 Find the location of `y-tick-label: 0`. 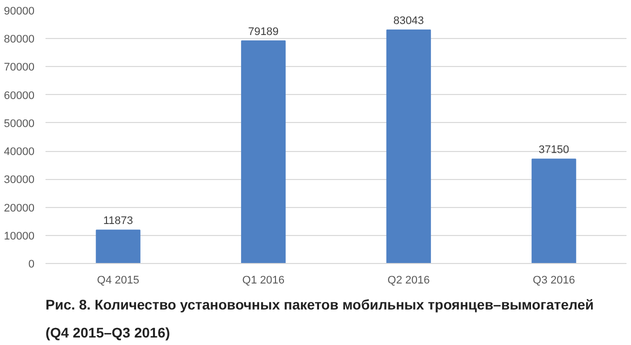

y-tick-label: 0 is located at coordinates (31, 264).